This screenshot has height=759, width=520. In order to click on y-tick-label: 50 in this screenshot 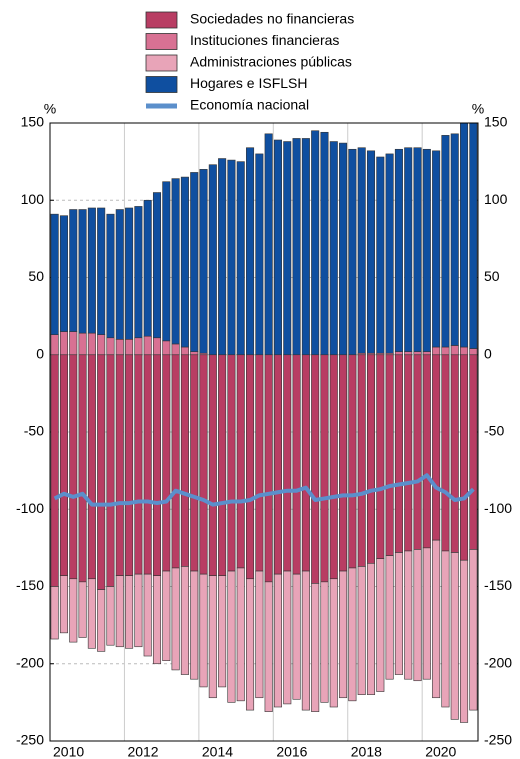, I will do `click(36, 276)`.